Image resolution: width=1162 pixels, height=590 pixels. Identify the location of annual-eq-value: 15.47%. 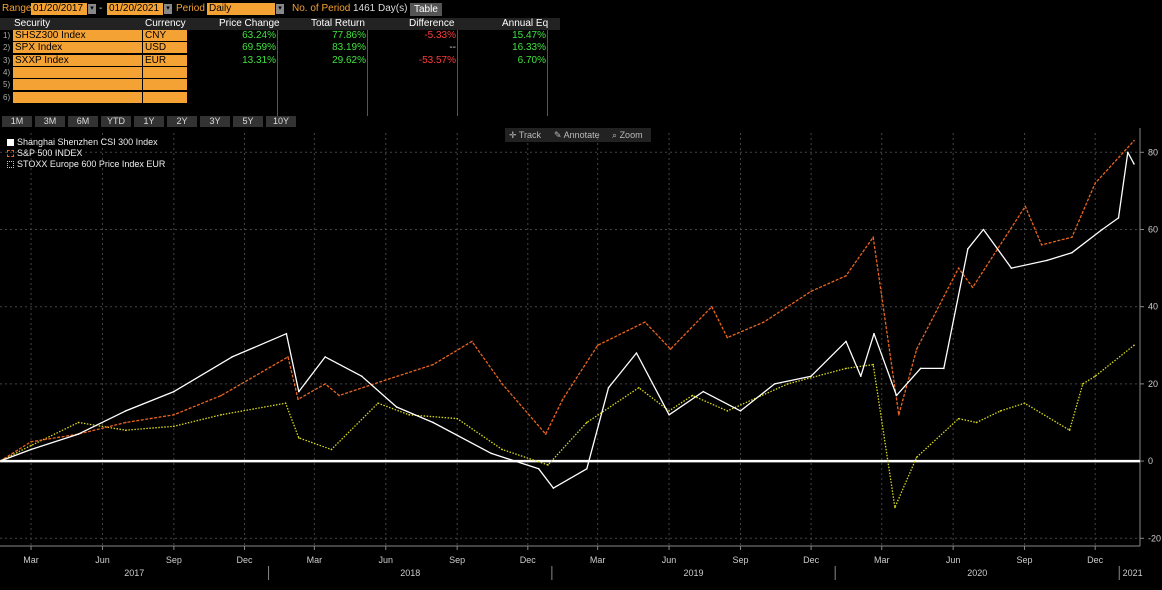
(529, 35).